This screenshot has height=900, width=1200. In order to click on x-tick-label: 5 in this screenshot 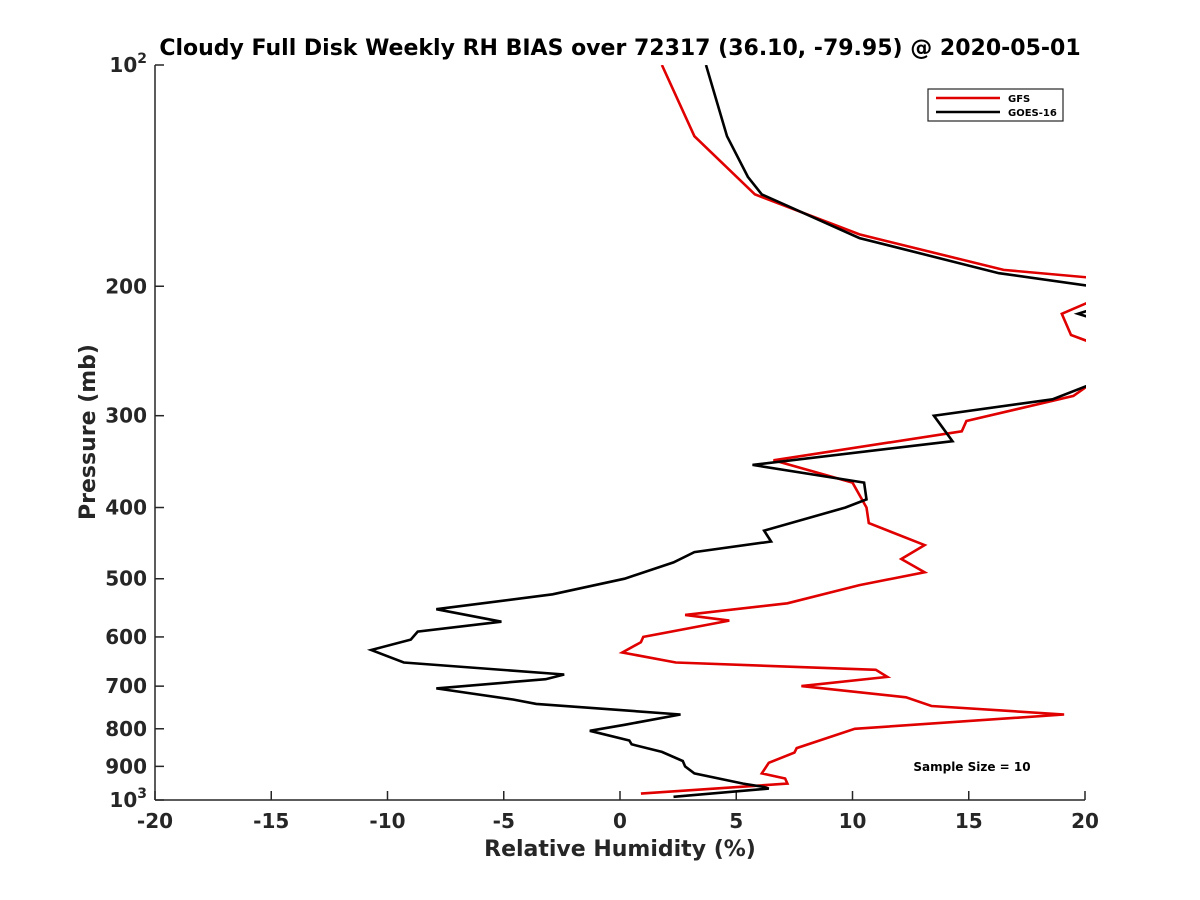, I will do `click(736, 821)`.